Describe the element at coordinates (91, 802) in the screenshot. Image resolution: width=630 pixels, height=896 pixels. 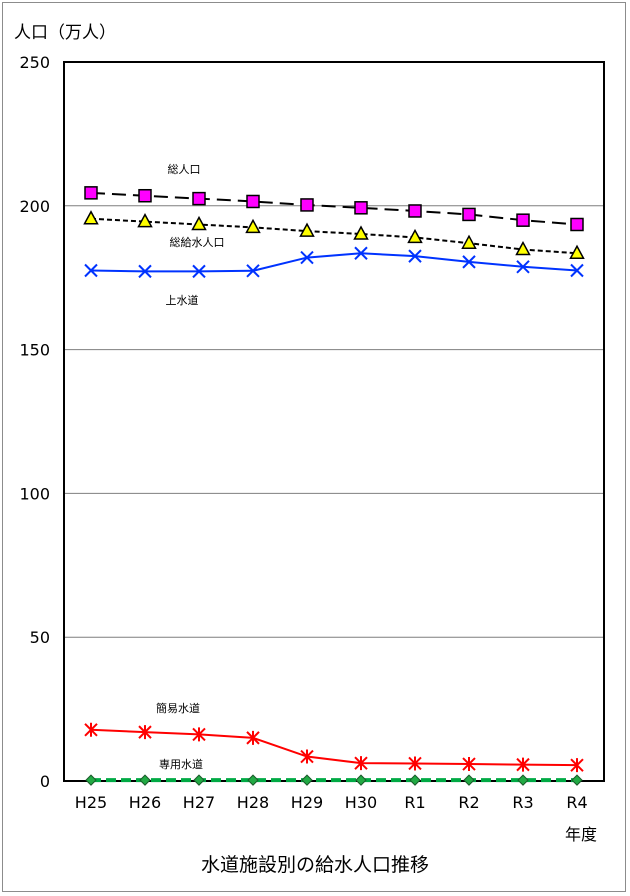
I see `x-tick-label: H25` at that location.